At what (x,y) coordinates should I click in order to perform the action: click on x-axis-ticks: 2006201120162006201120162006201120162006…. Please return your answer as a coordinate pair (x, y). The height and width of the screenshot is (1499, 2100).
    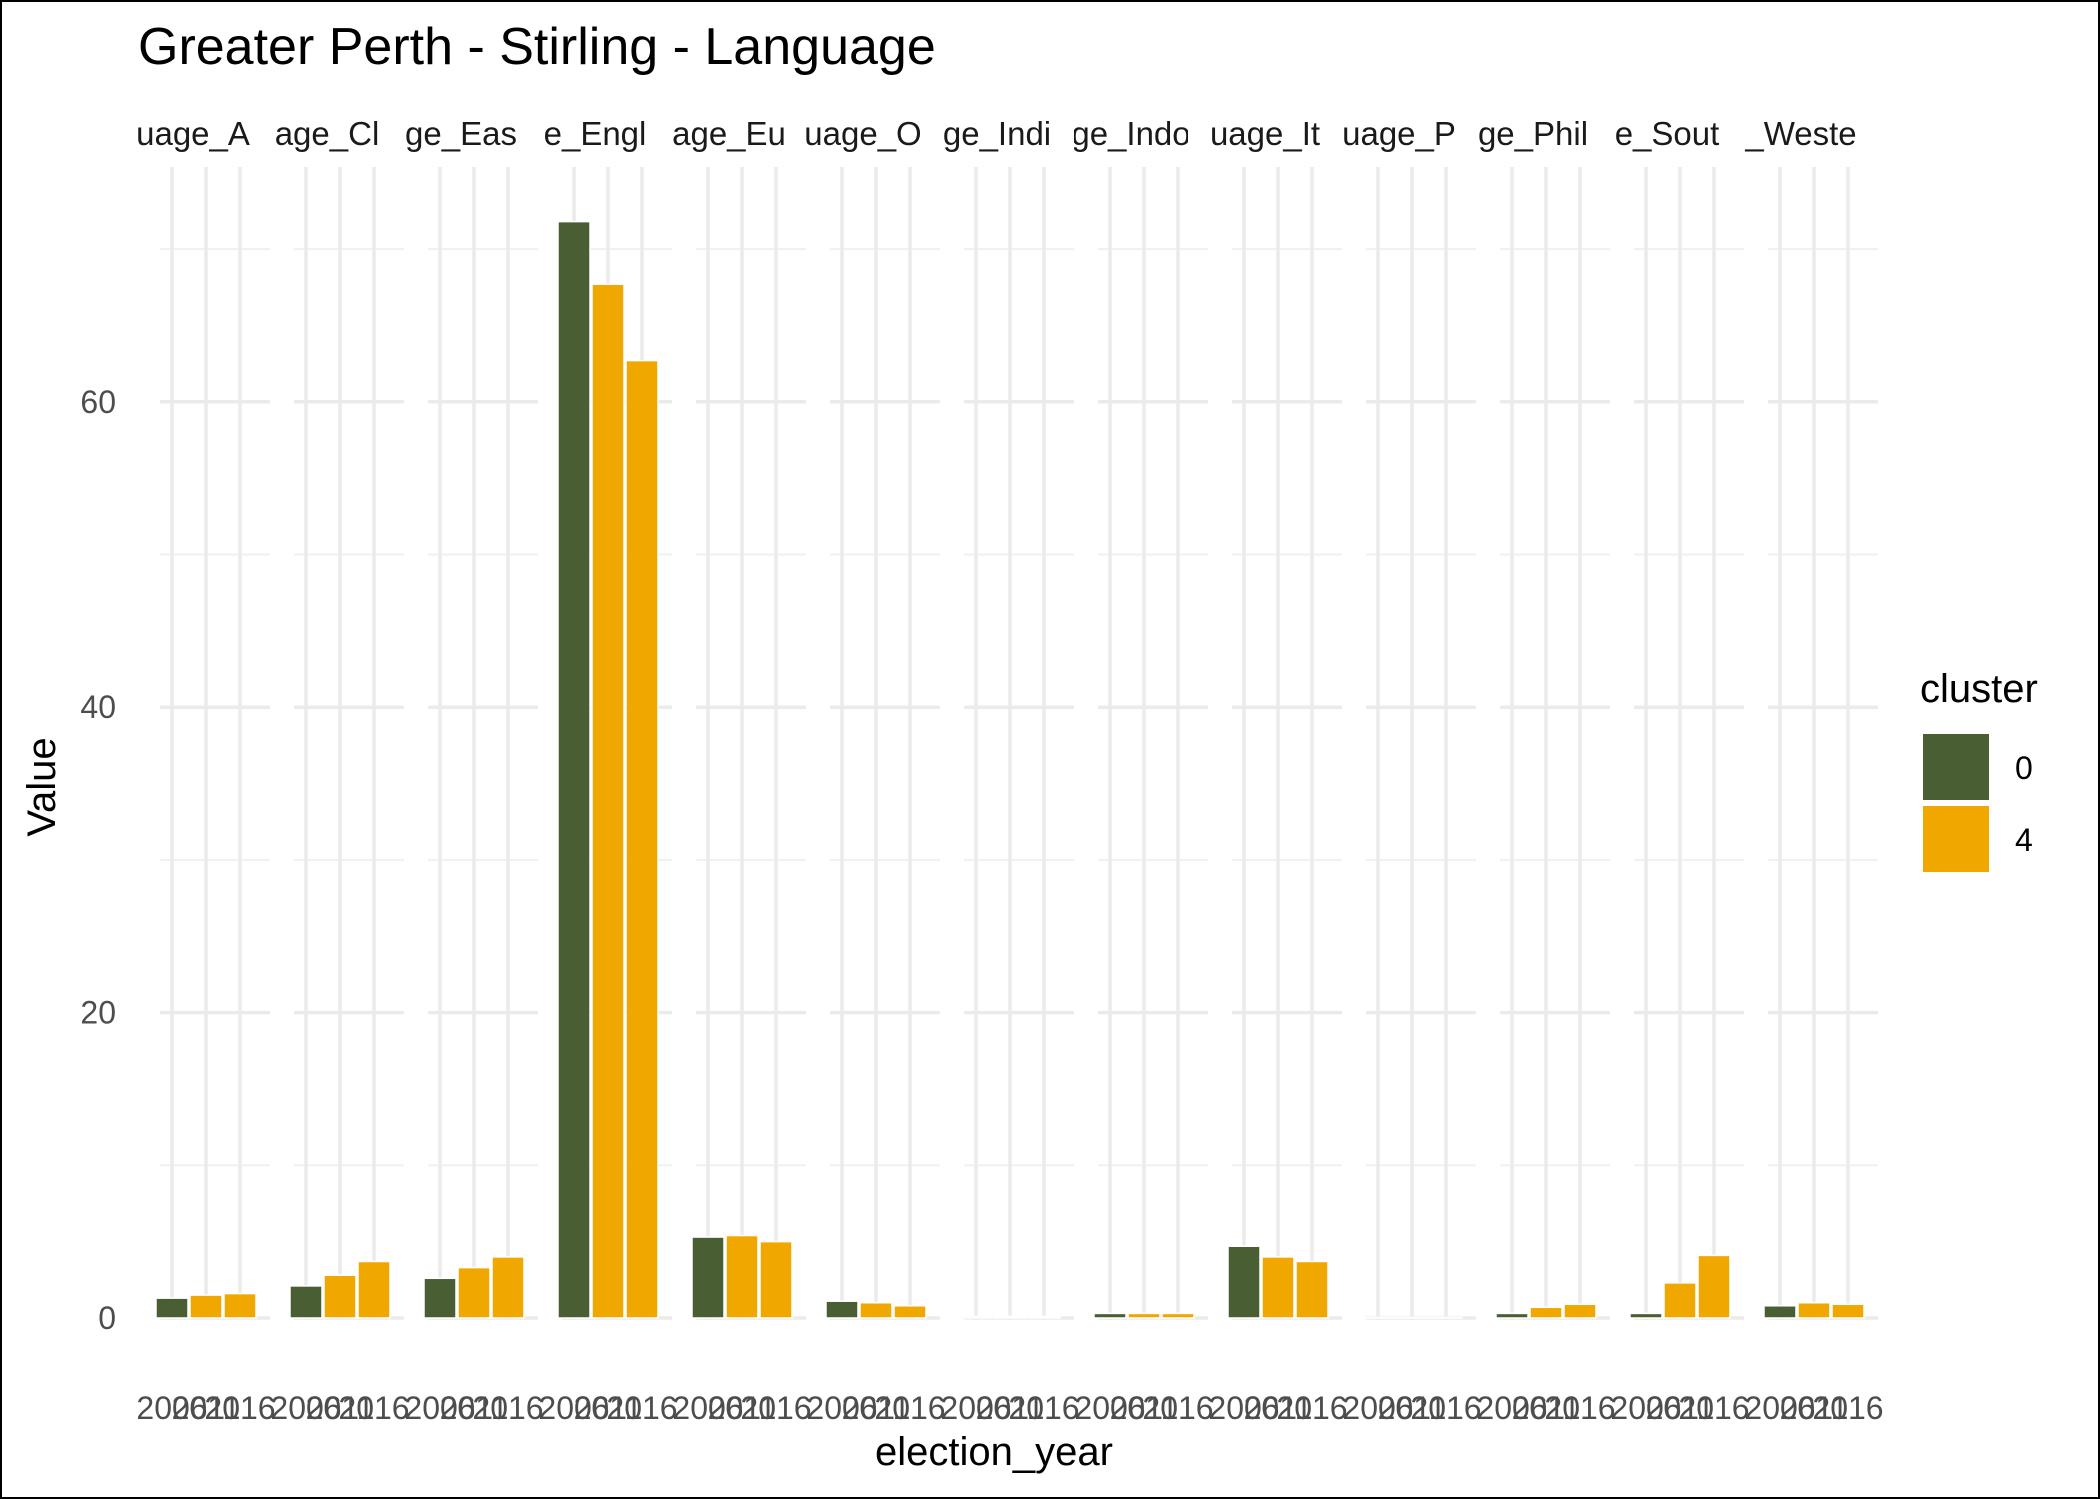
    Looking at the image, I should click on (1009, 1408).